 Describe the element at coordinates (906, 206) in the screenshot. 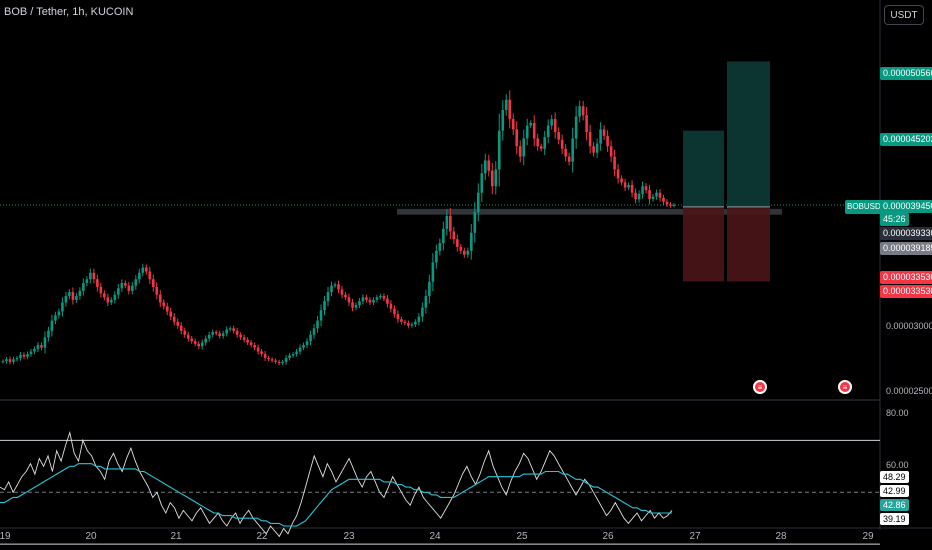

I see `last-price-tag: 0.000039450` at that location.